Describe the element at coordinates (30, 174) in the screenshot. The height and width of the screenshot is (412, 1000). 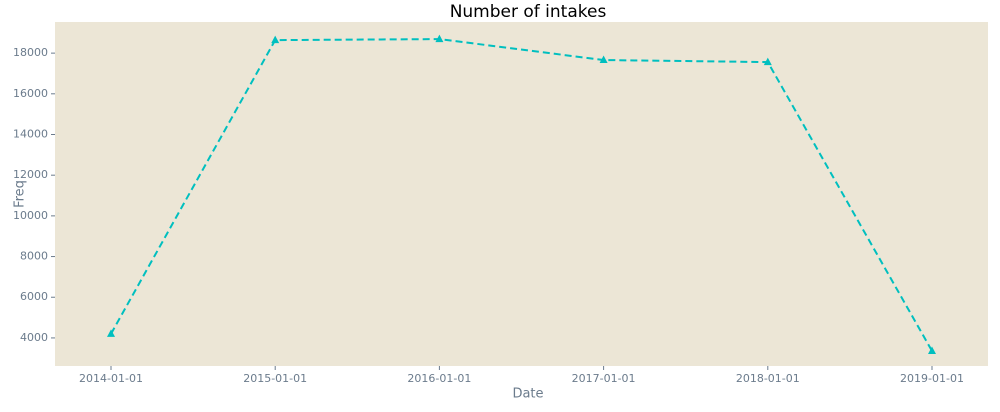
I see `y-tick-label: 12000` at that location.